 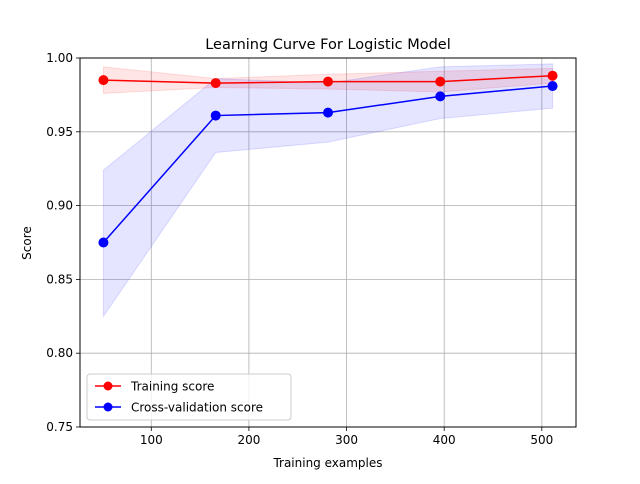 I want to click on legend-box, so click(x=189, y=397).